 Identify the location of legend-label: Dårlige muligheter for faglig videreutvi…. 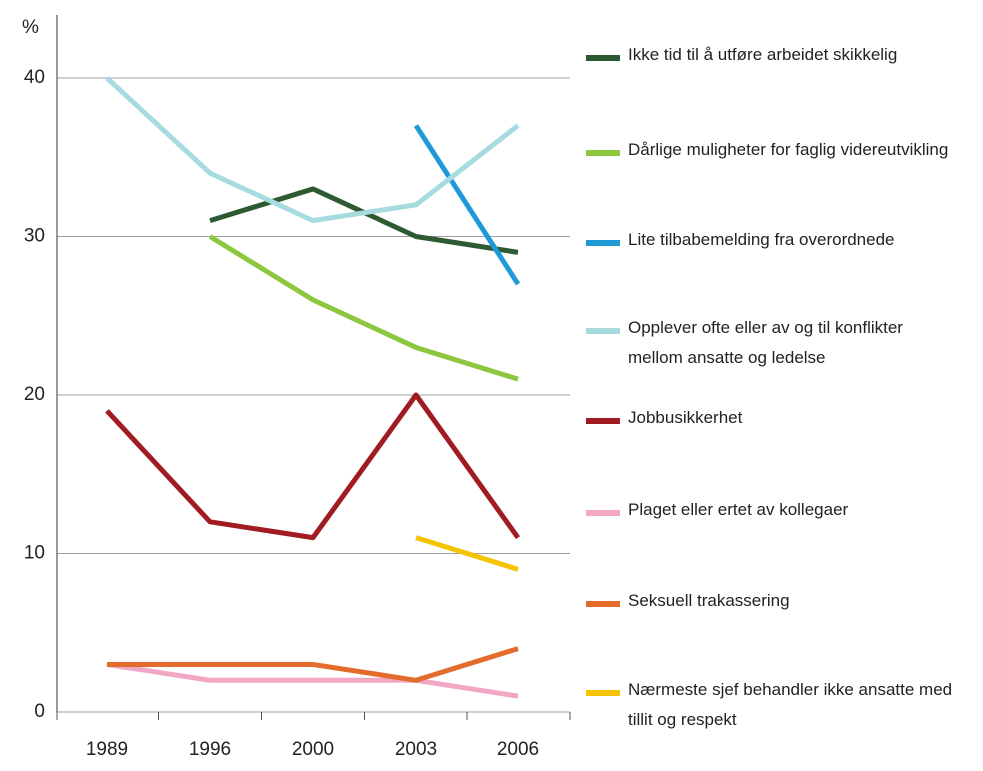
(788, 149).